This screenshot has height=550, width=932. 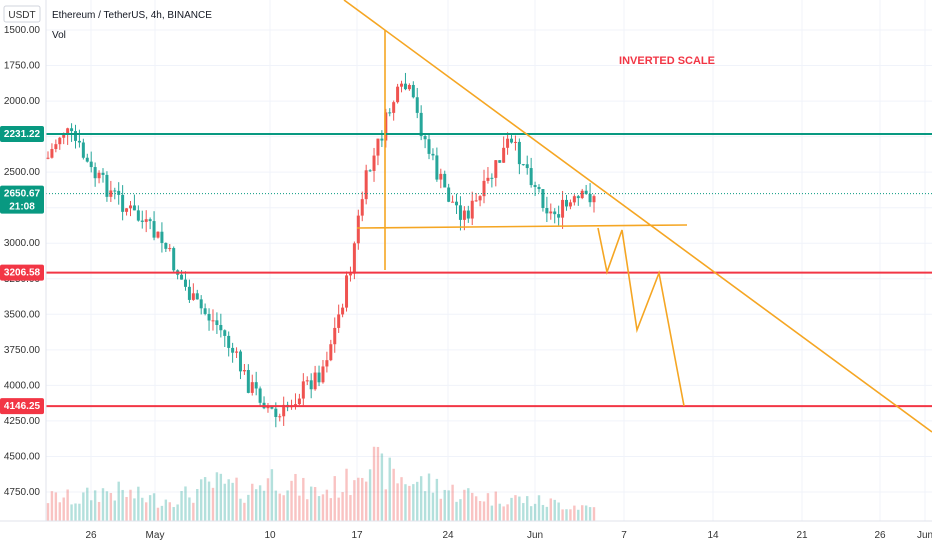 What do you see at coordinates (22, 194) in the screenshot?
I see `current-price-tag-value: 2650.67` at bounding box center [22, 194].